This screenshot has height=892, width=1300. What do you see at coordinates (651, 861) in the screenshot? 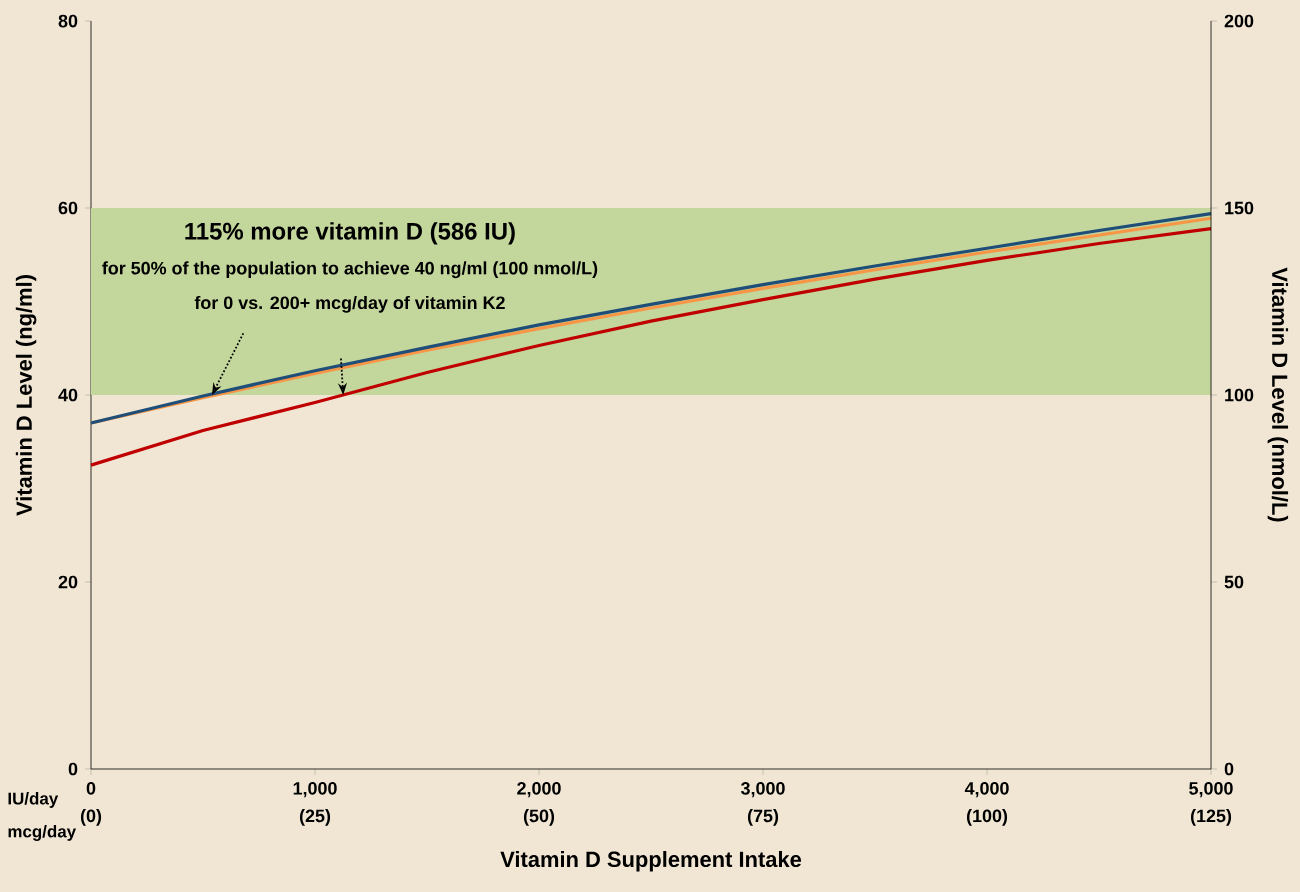
I see `x-axis-title: Vitamin D Supplement Intake` at bounding box center [651, 861].